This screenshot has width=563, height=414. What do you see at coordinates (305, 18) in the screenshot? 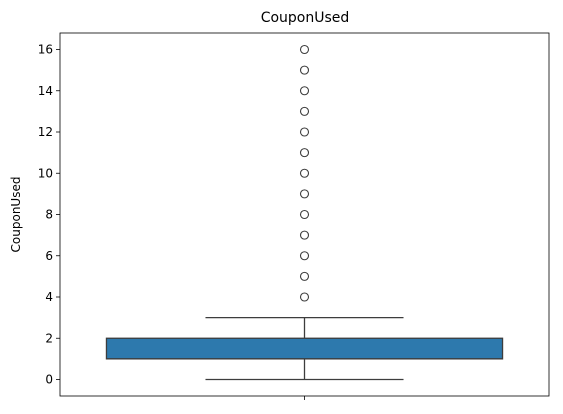
I see `chart-title: CouponUsed` at bounding box center [305, 18].